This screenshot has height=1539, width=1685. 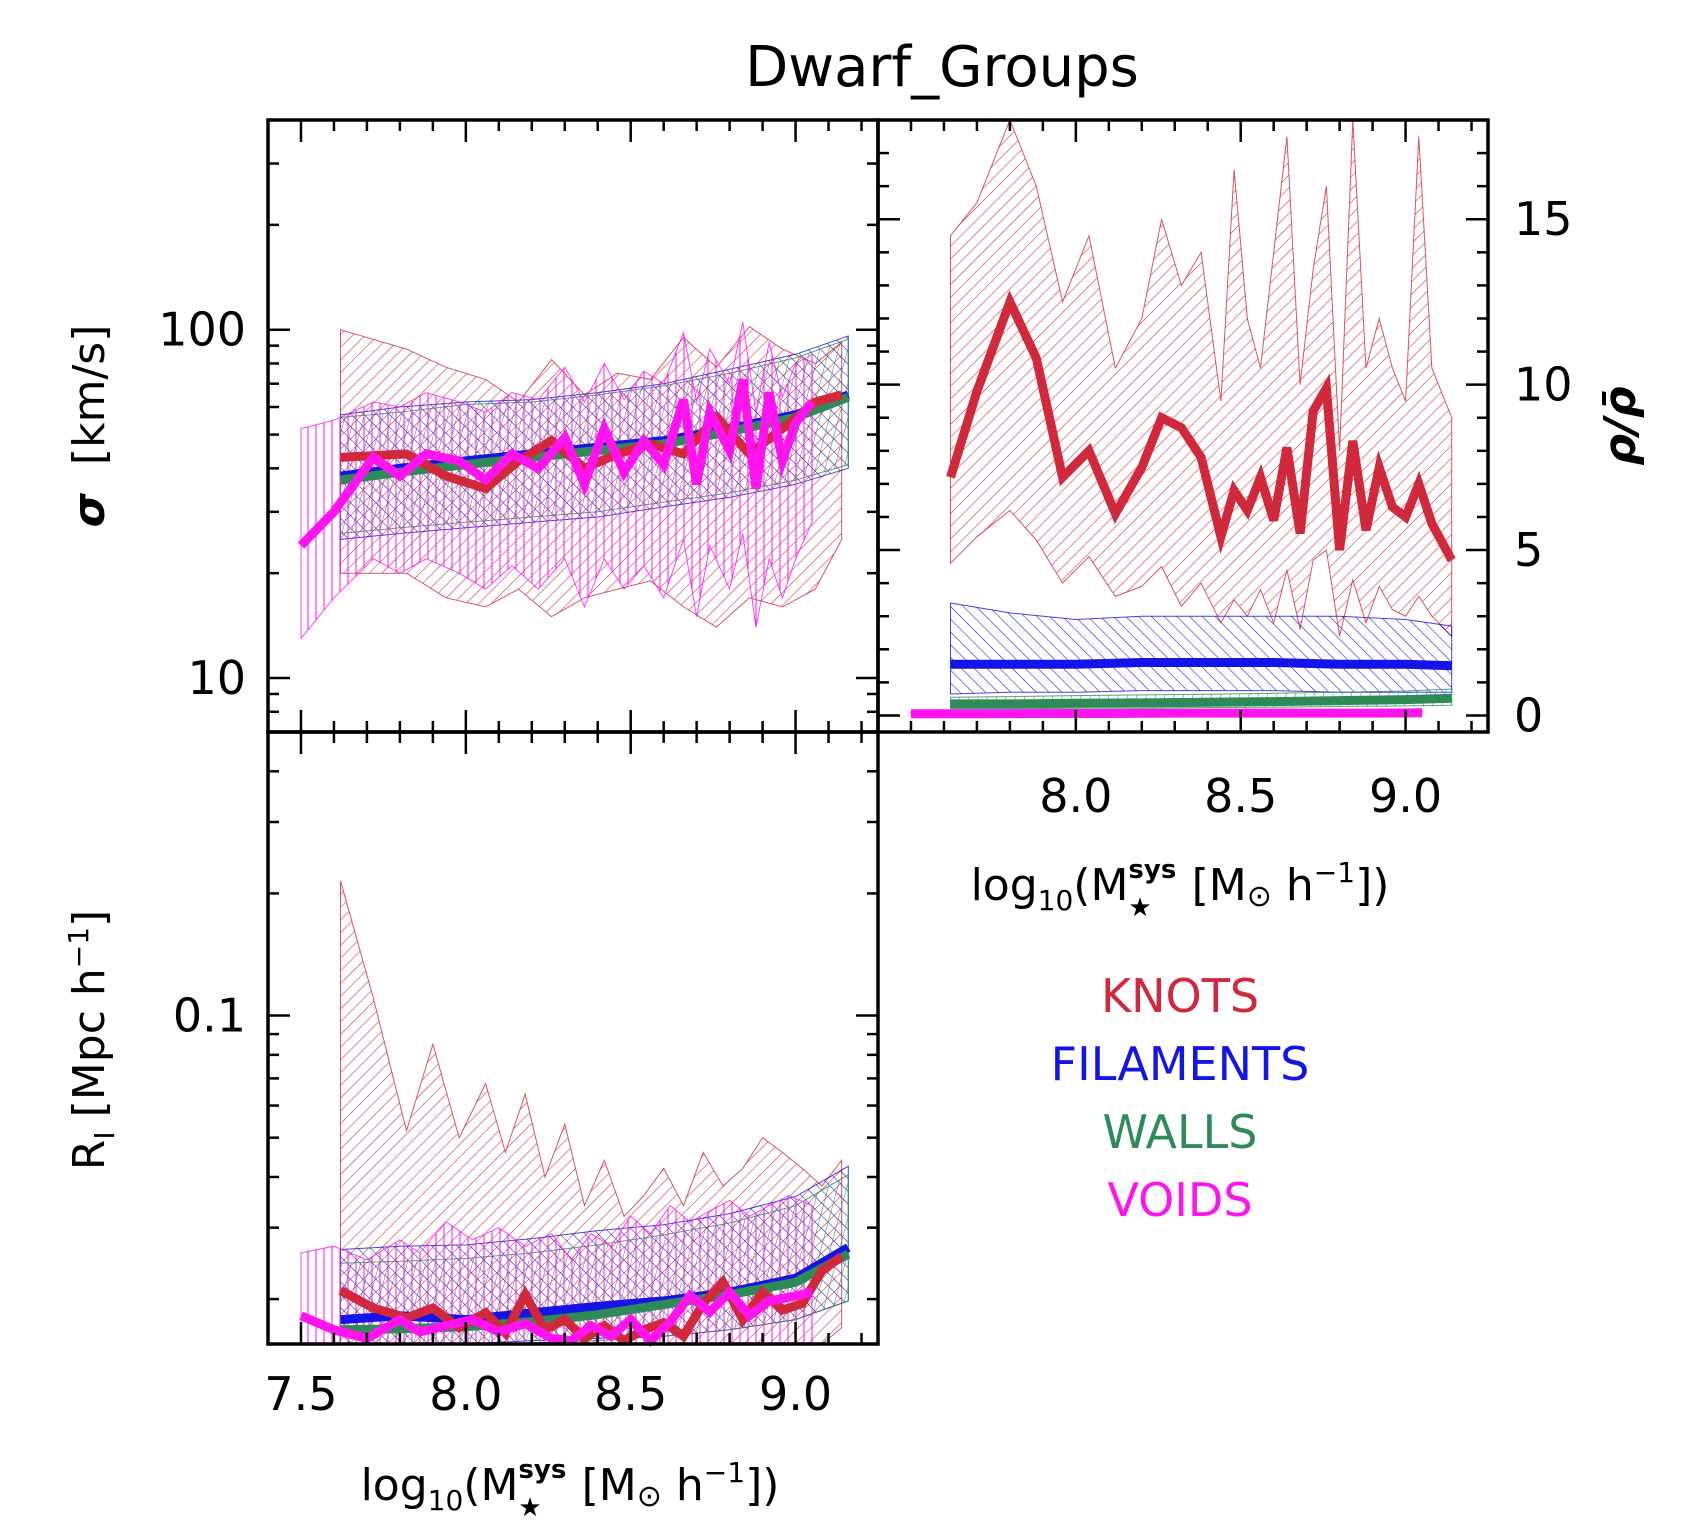 I want to click on svg-text: σ [km/s], so click(x=89, y=426).